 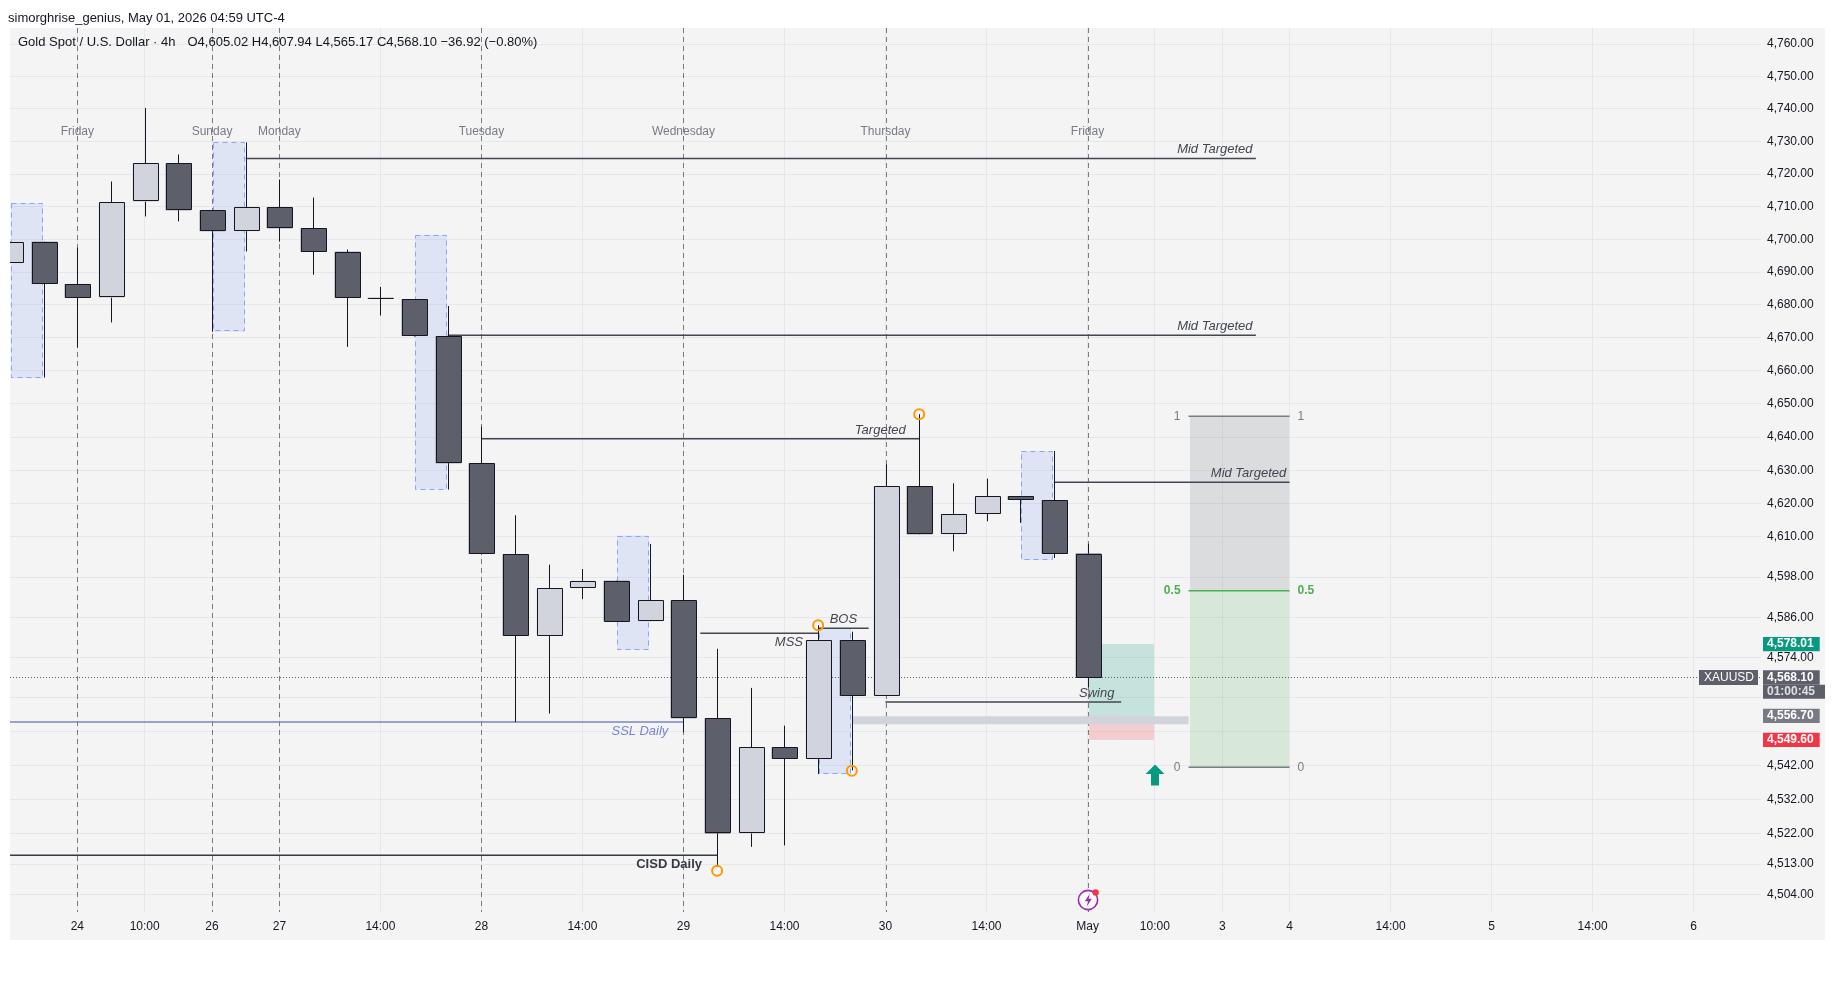 I want to click on x-tick-label: 5, so click(x=1492, y=925).